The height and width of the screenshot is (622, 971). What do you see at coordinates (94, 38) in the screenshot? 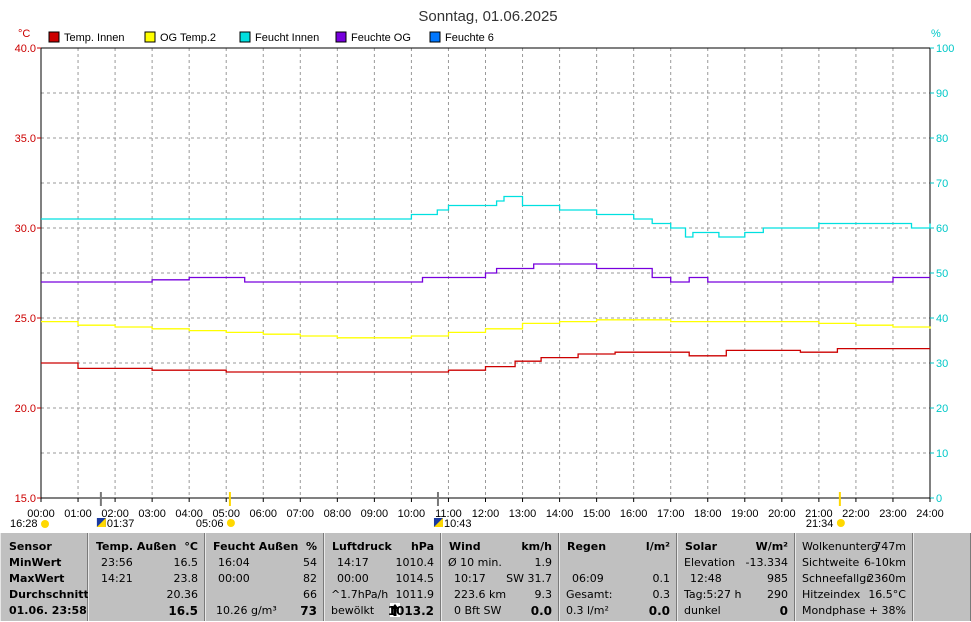
I see `legend-label: Temp. Innen` at bounding box center [94, 38].